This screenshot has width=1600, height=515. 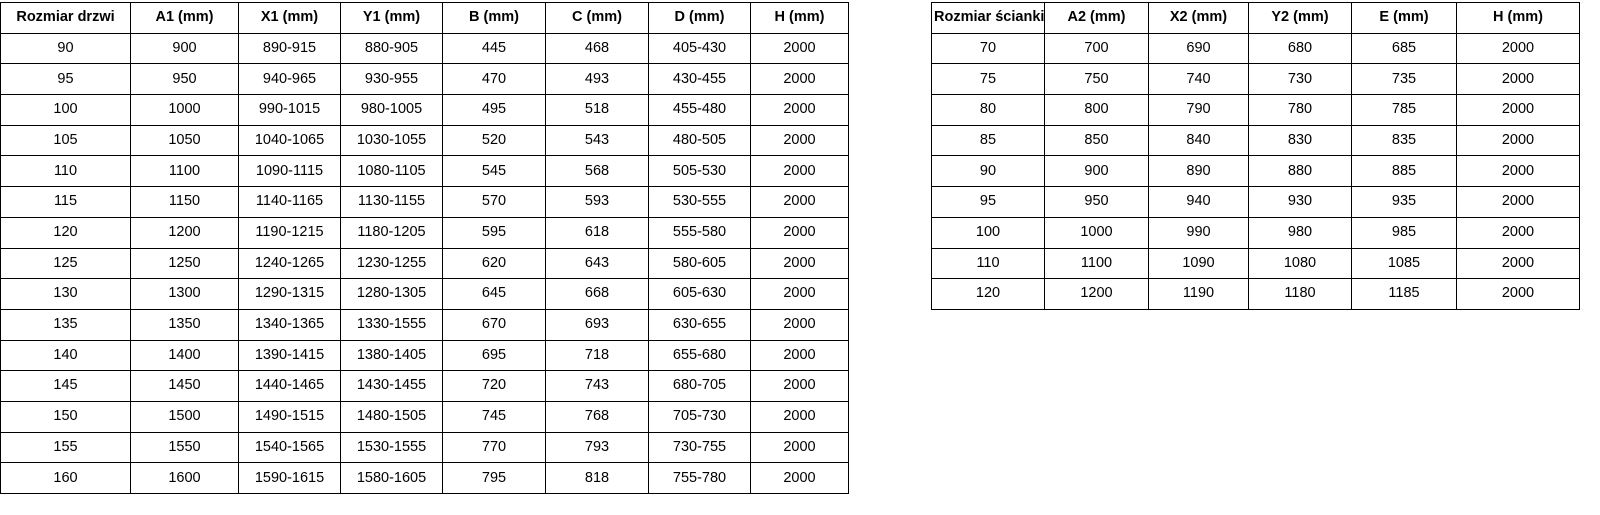 I want to click on table-cell: 1090-1115, so click(x=289, y=171).